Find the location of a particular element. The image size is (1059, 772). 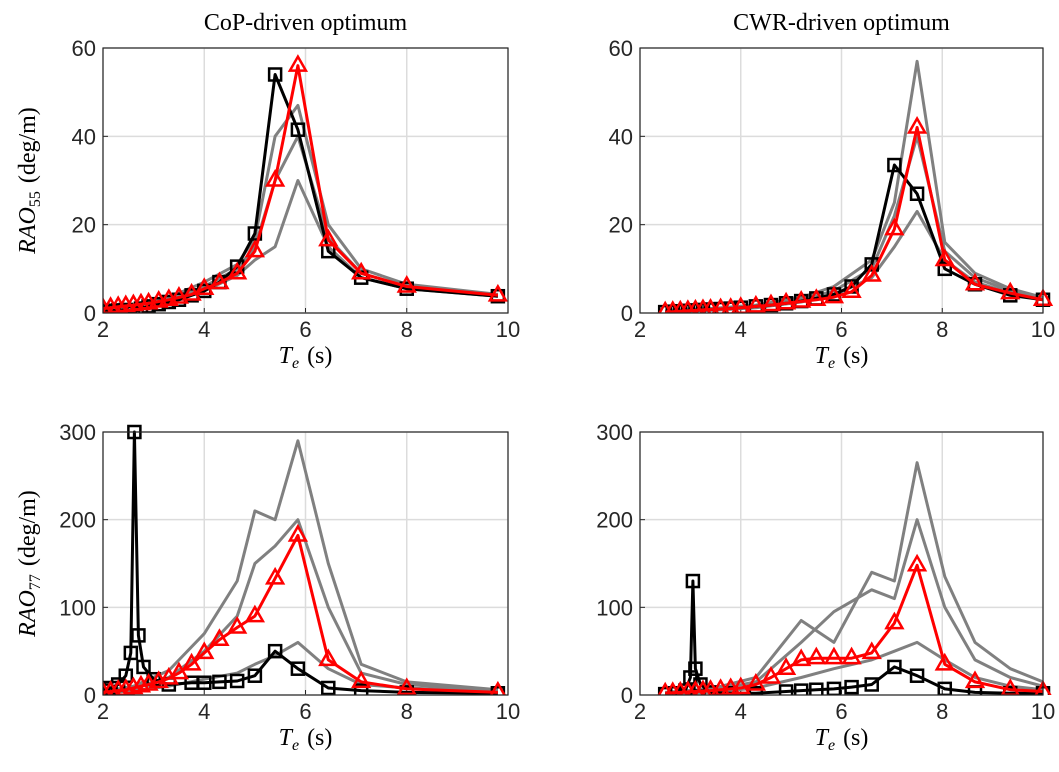

x-tick-label: 4 is located at coordinates (741, 711).